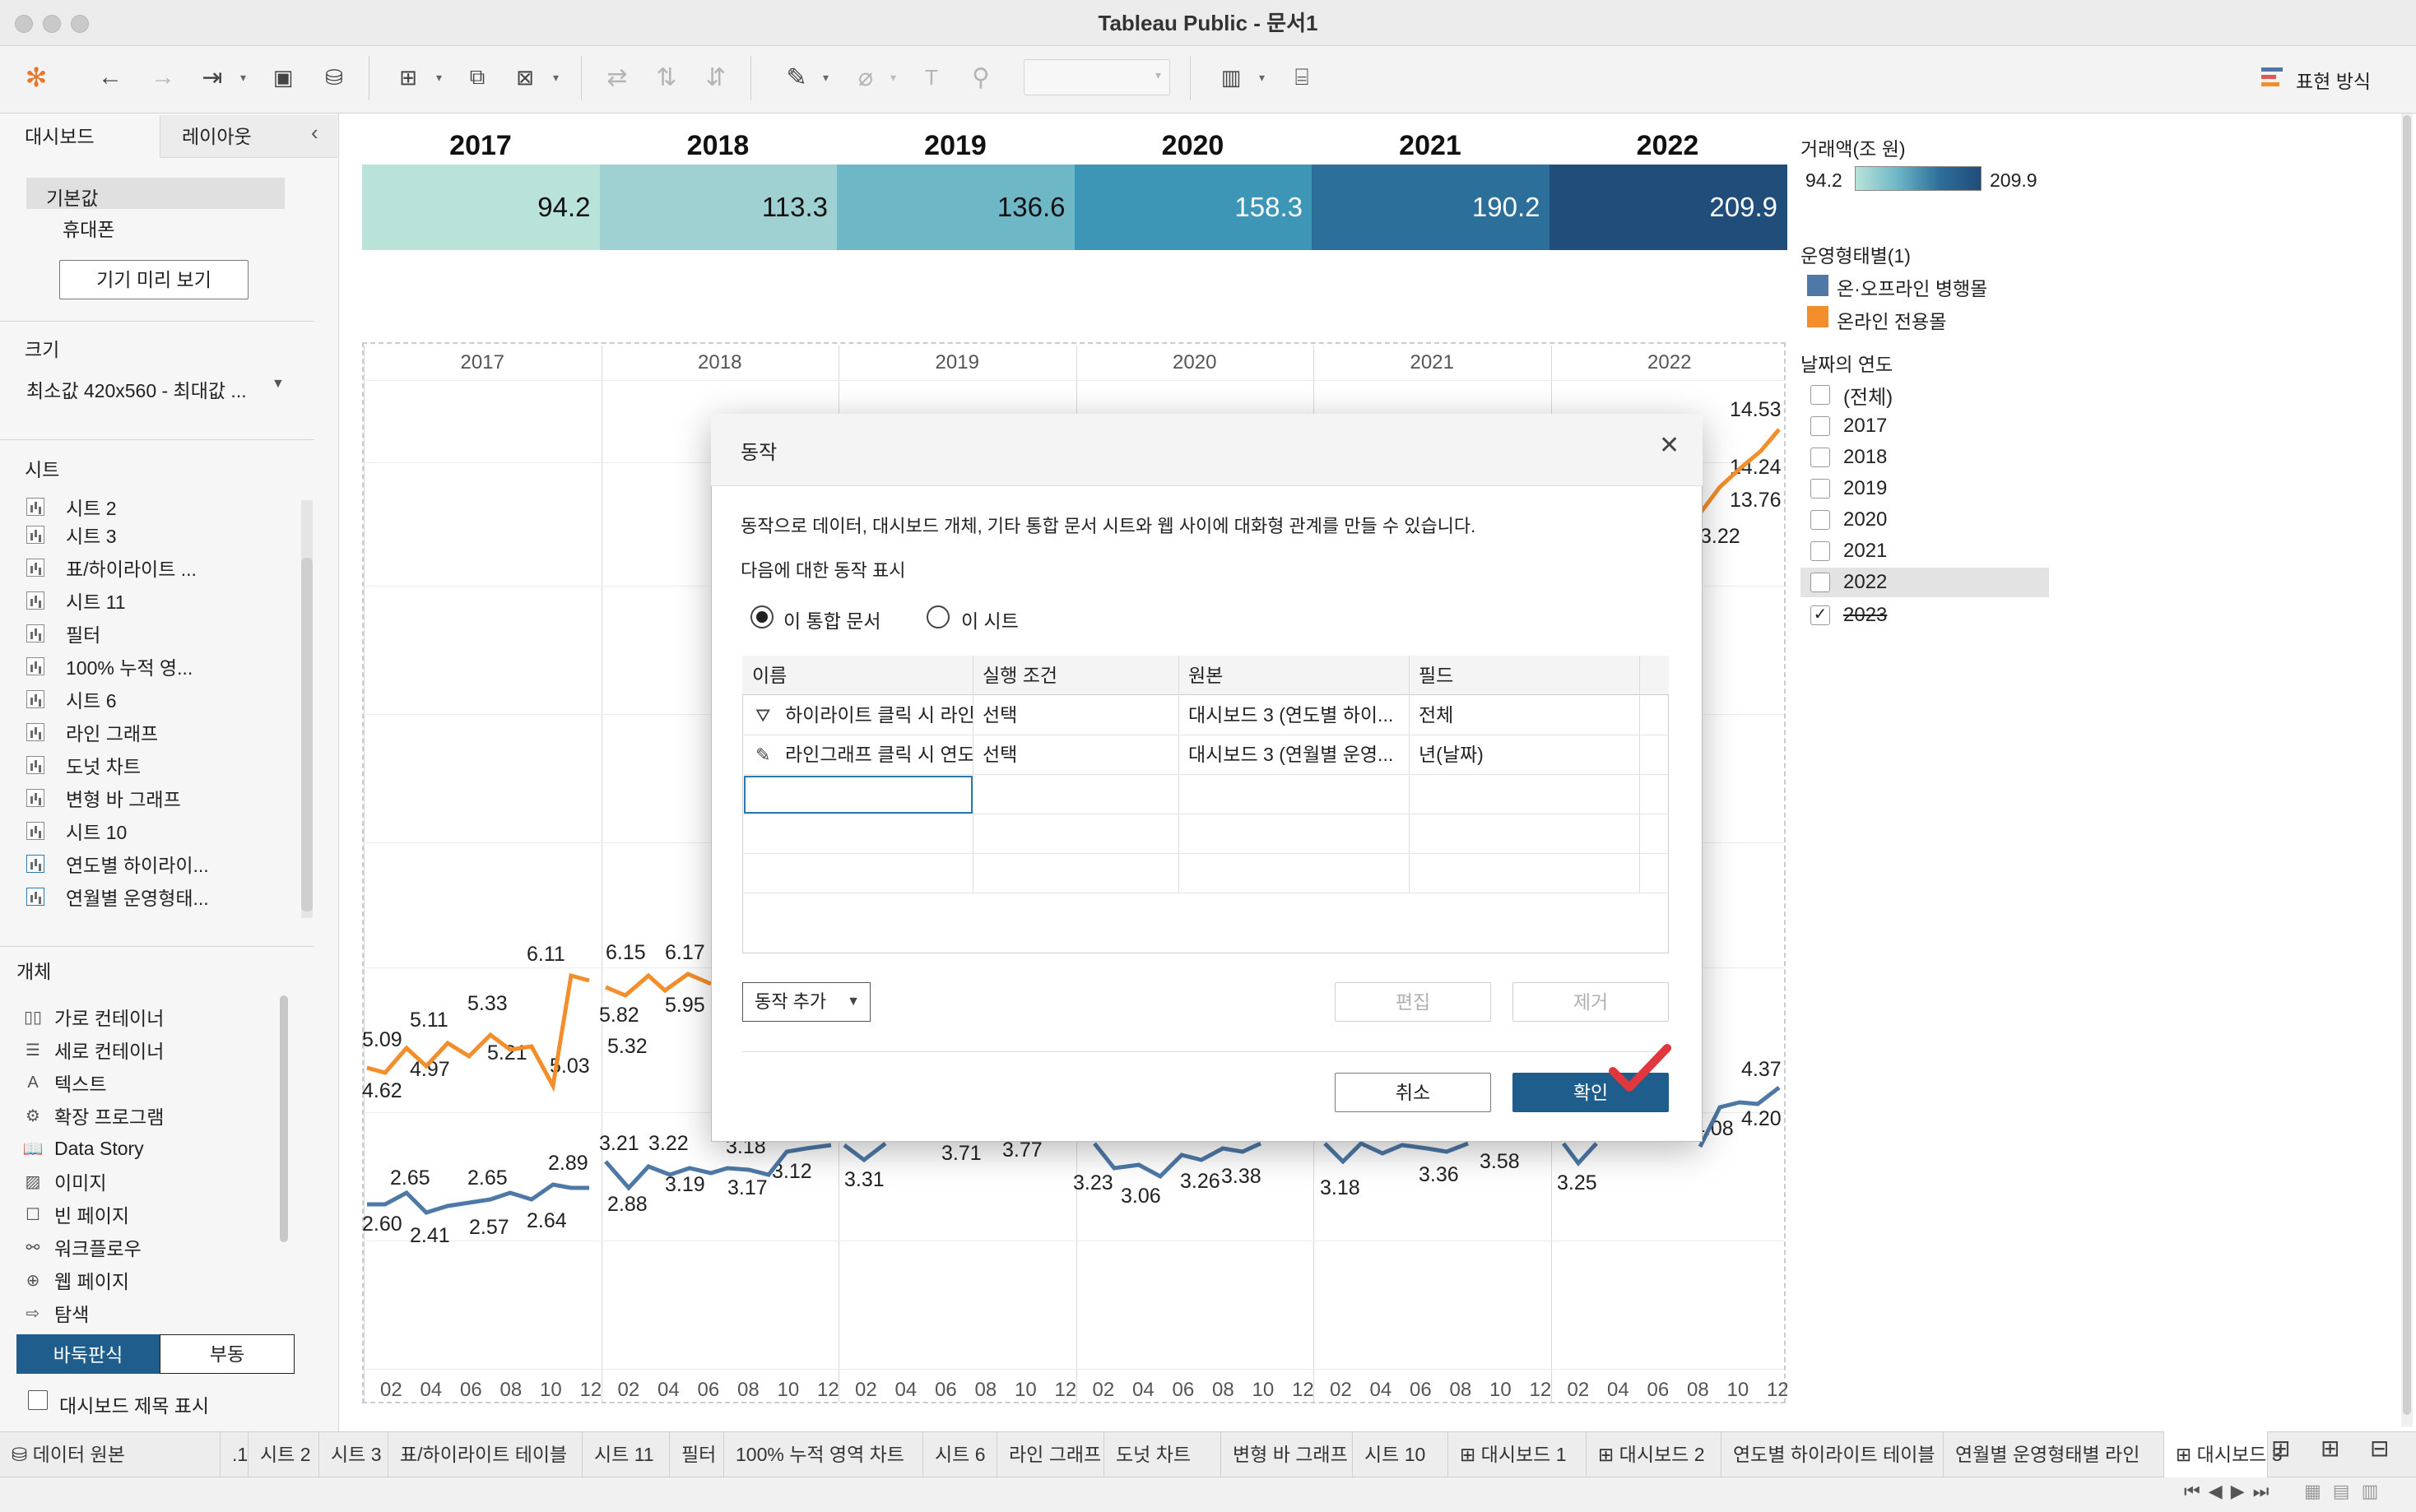  I want to click on dashboard-scrollbar, so click(2407, 770).